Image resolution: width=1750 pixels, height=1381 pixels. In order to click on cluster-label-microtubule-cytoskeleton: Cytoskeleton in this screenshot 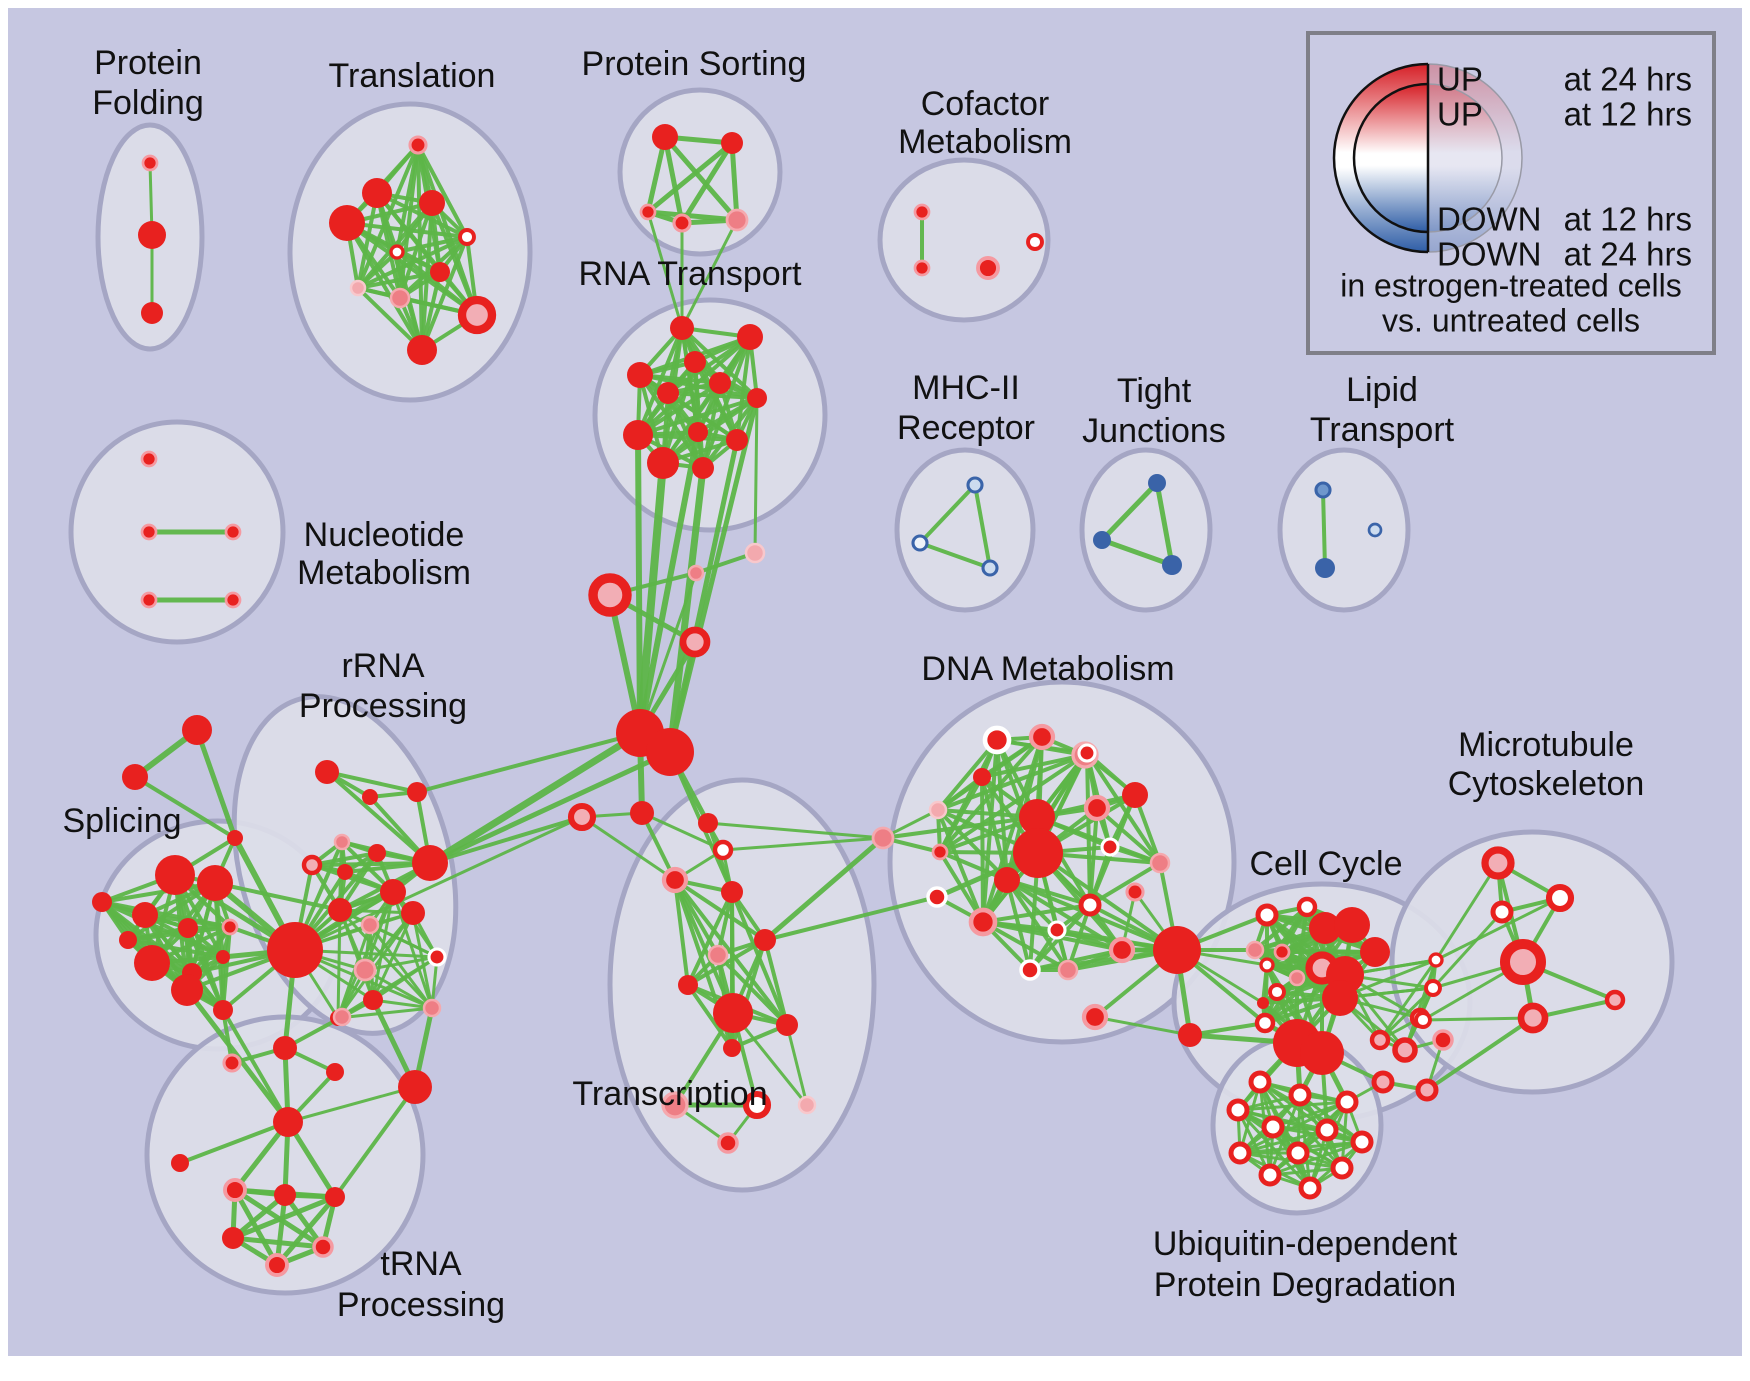, I will do `click(1546, 784)`.